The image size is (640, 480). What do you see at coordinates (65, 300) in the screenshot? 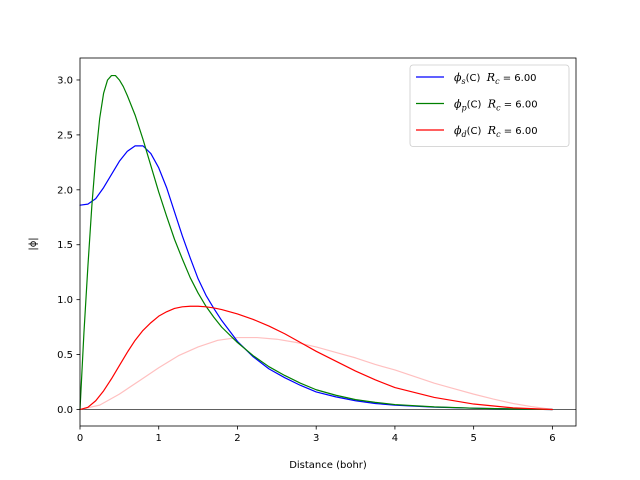
I see `y-tick-label: 1.0` at bounding box center [65, 300].